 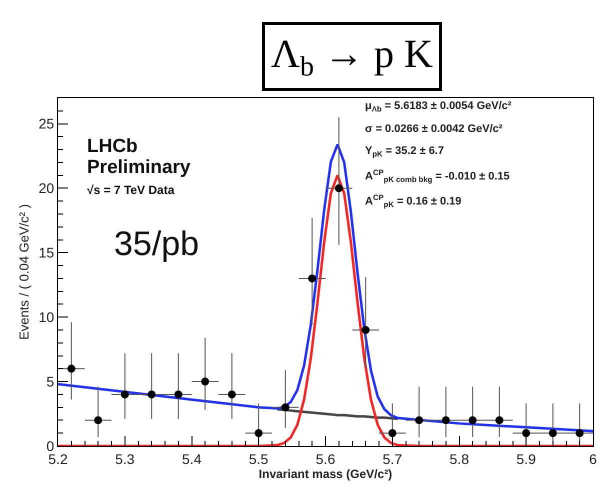 I want to click on y-tick-label: 10, so click(x=46, y=317).